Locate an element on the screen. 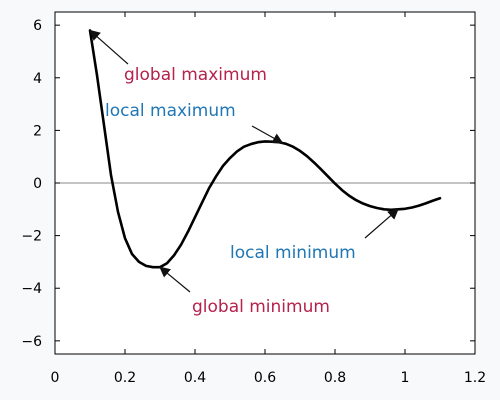 Image resolution: width=500 pixels, height=400 pixels. x-tick-label: 1 is located at coordinates (405, 378).